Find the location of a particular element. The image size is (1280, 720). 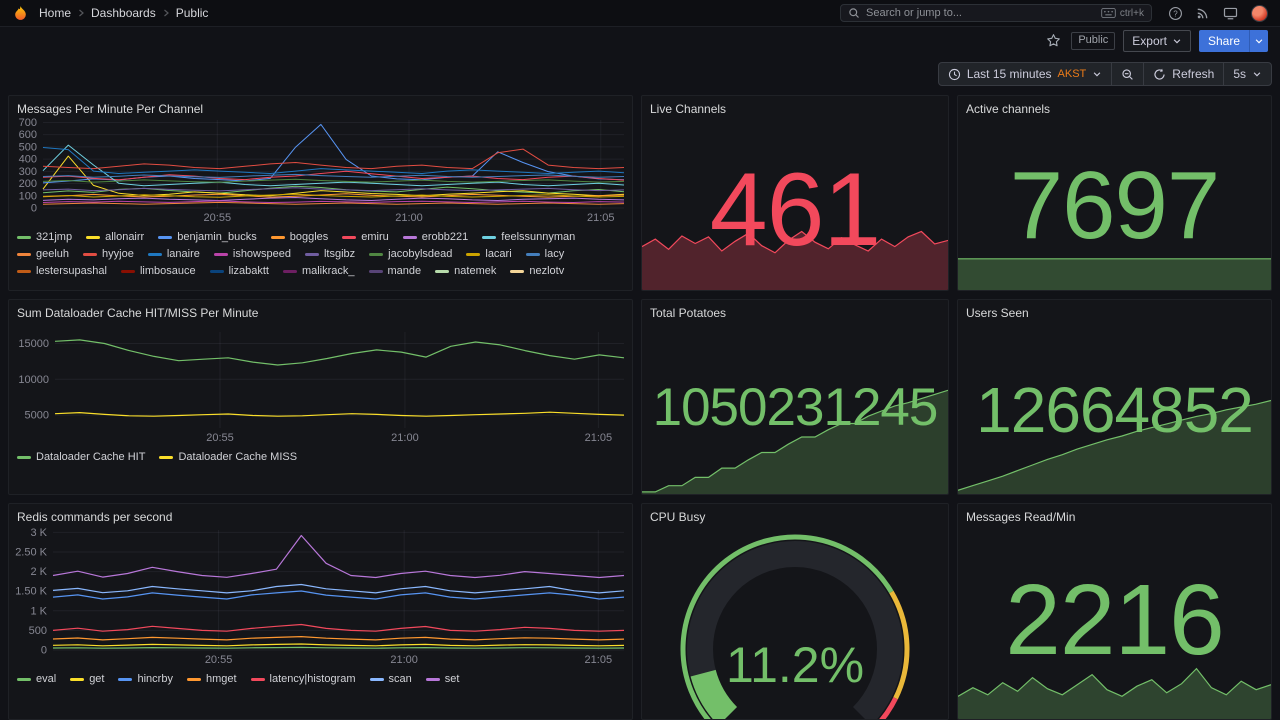

share-button: Share is located at coordinates (1223, 40).